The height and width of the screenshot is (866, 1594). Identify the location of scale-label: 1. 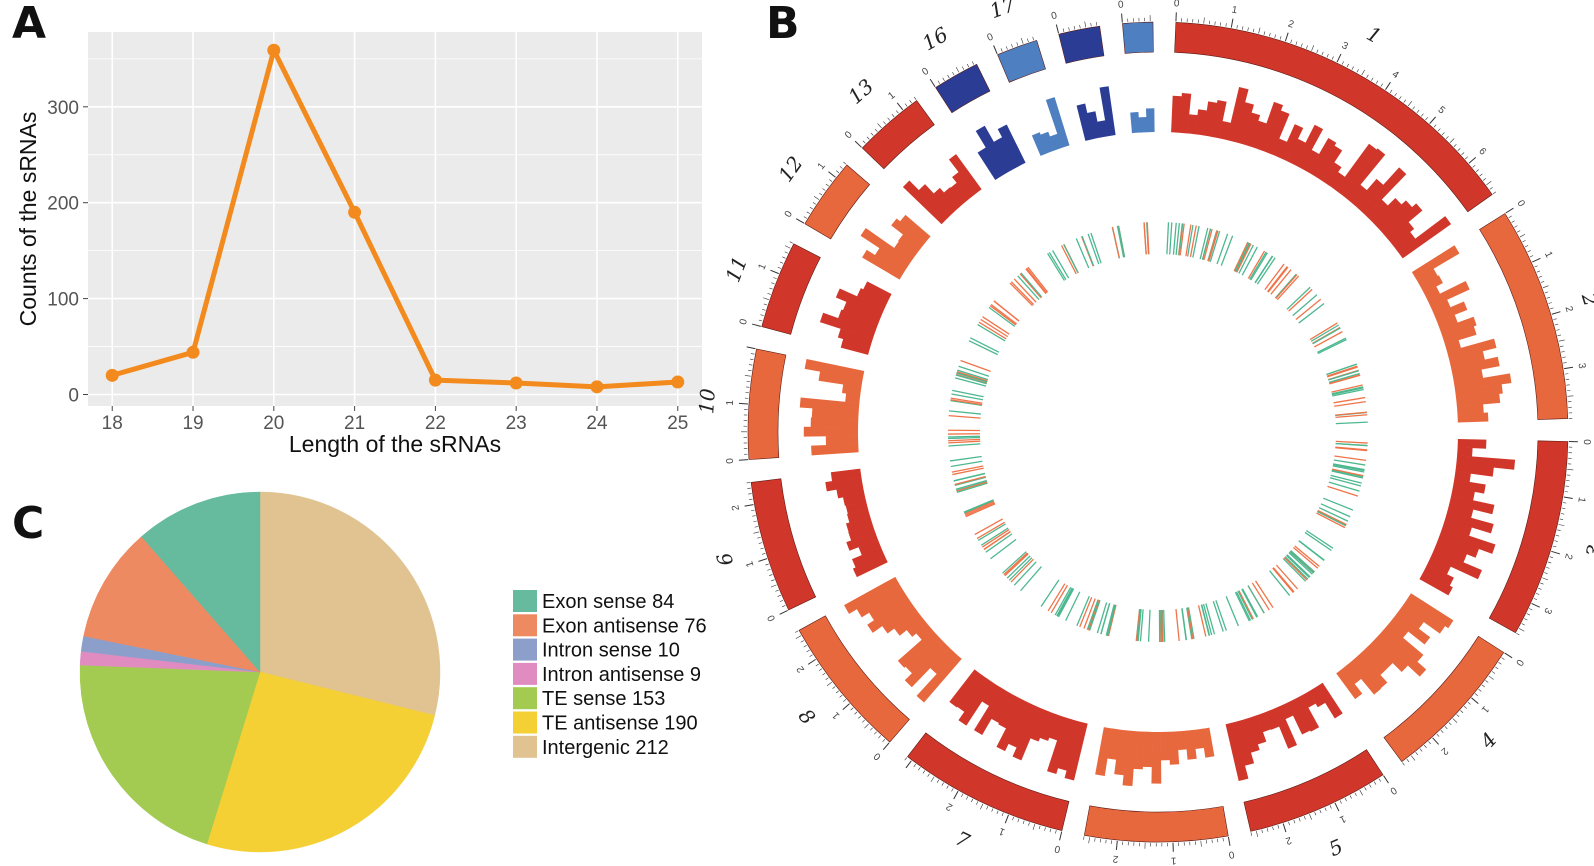
(1342, 819).